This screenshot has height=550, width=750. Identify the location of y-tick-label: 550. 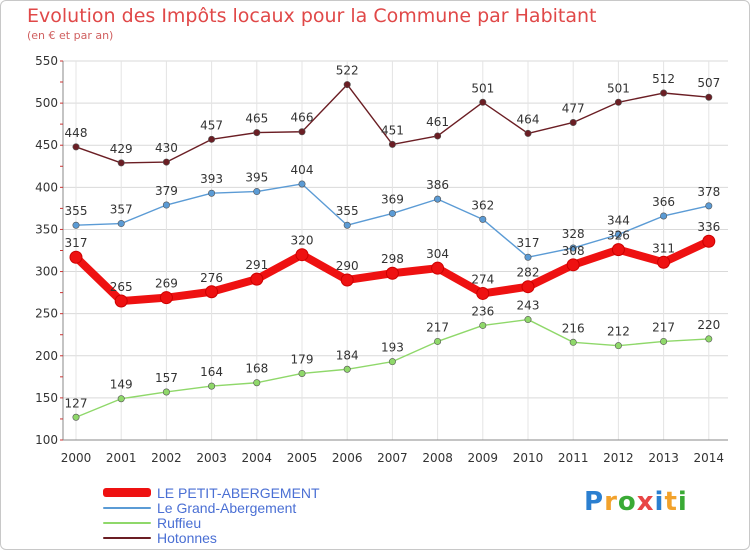
(46, 61).